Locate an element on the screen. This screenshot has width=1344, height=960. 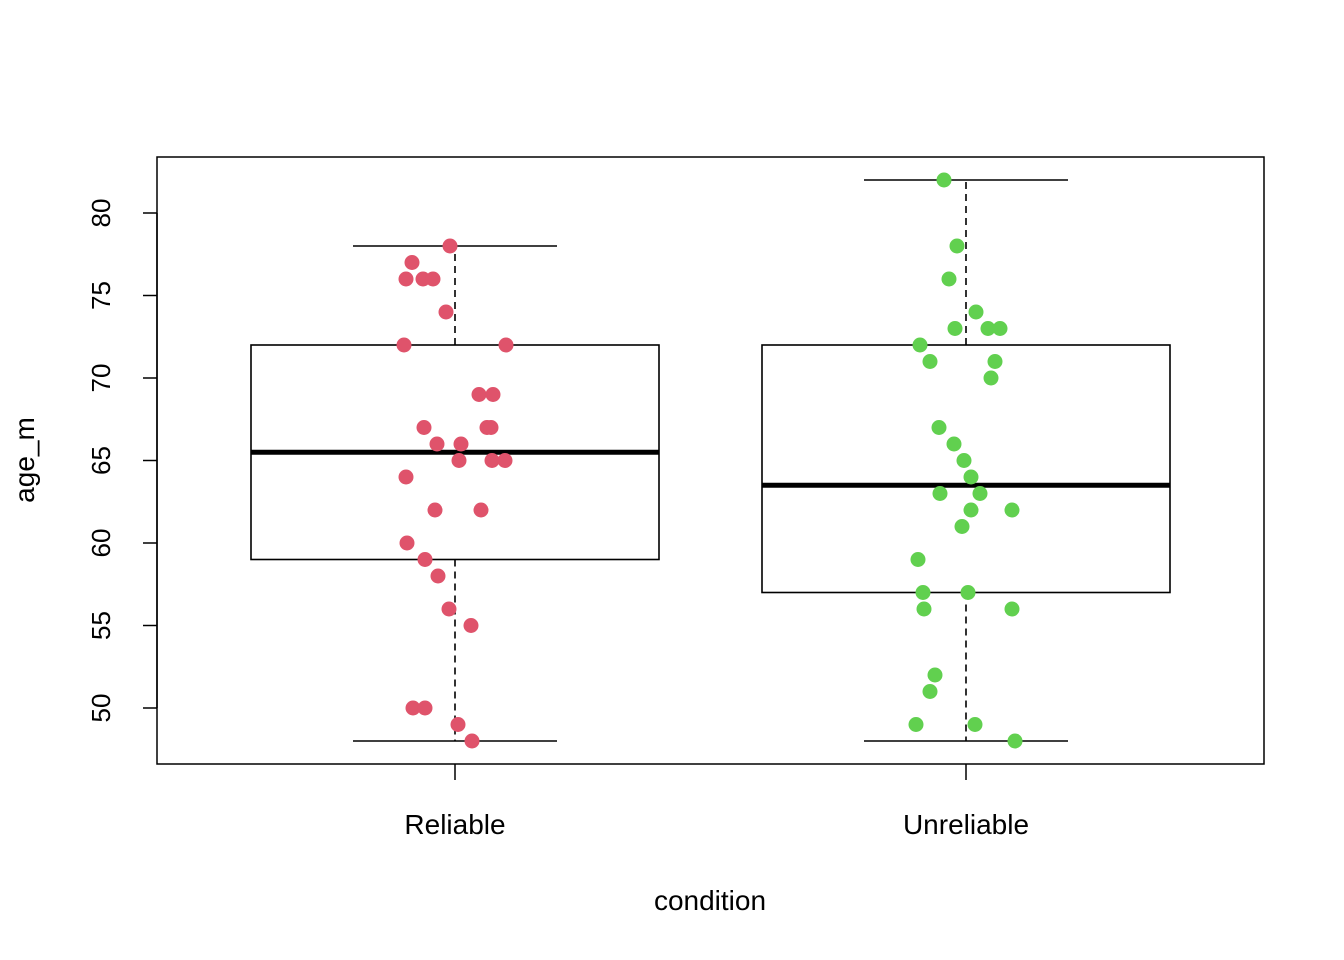
y-axis: 50 55 60 65 70 75 80 is located at coordinates (122, 461).